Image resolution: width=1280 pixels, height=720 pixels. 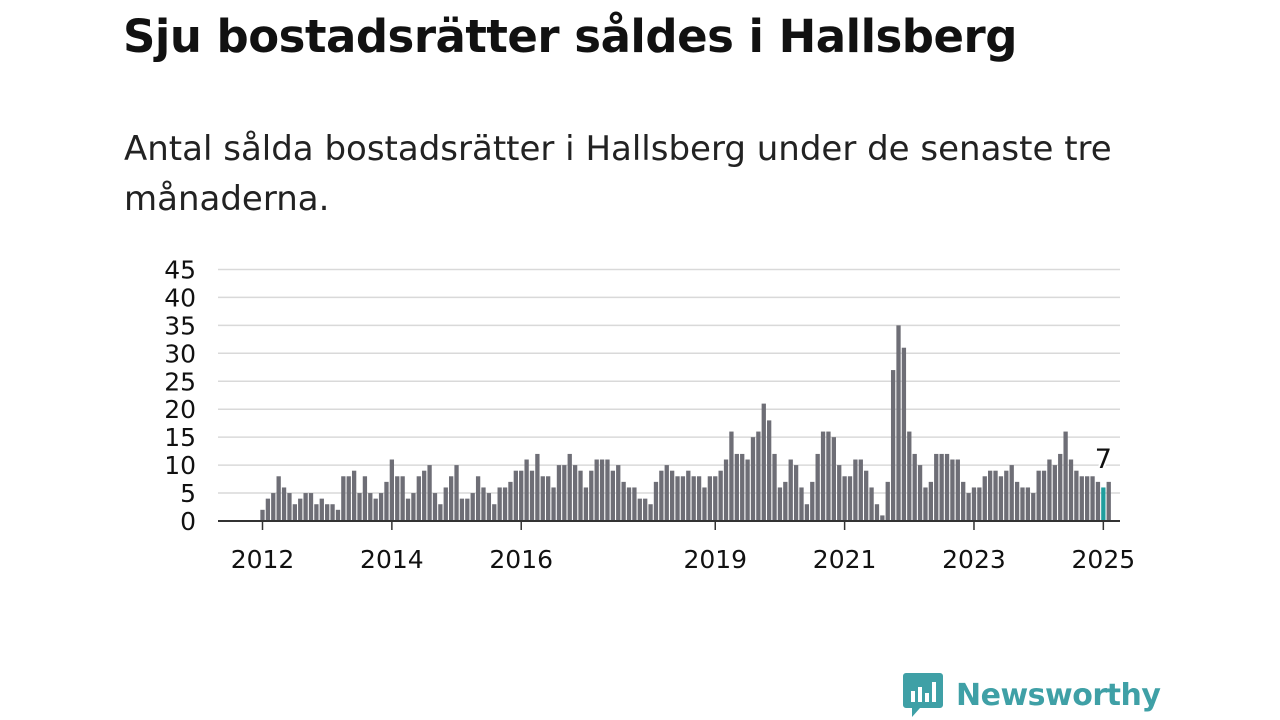 What do you see at coordinates (392, 559) in the screenshot?
I see `x-tick-label: 2014` at bounding box center [392, 559].